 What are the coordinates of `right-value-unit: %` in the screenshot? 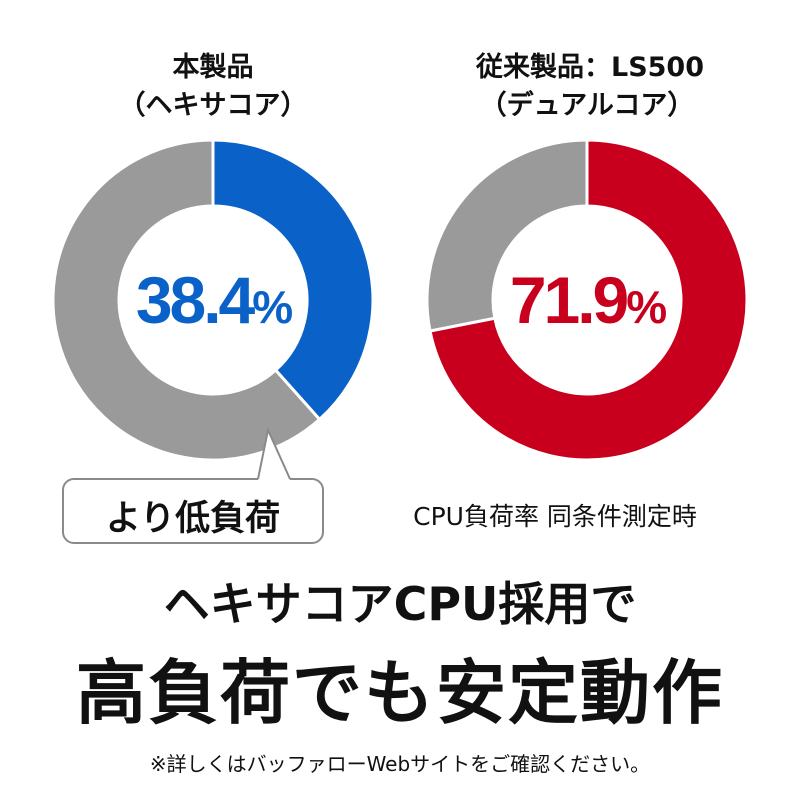 It's located at (646, 307).